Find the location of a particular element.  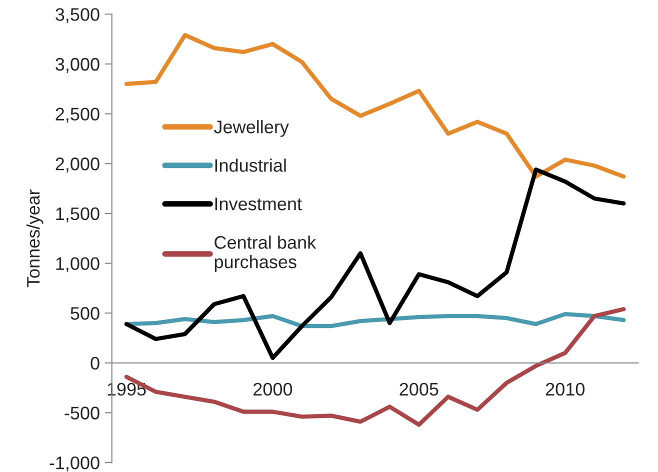

x-tick-label: 2005 is located at coordinates (419, 389).